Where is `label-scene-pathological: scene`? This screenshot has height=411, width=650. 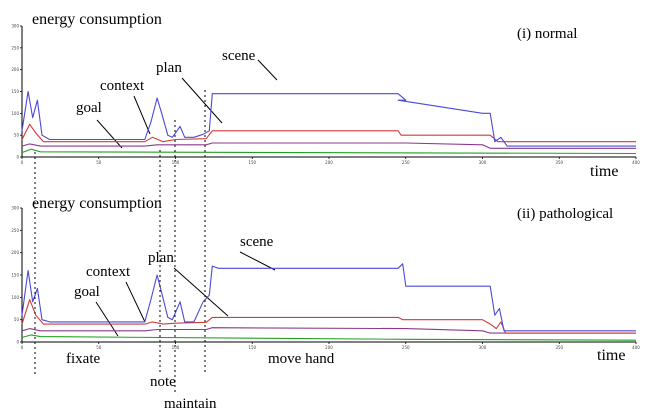 label-scene-pathological: scene is located at coordinates (257, 242).